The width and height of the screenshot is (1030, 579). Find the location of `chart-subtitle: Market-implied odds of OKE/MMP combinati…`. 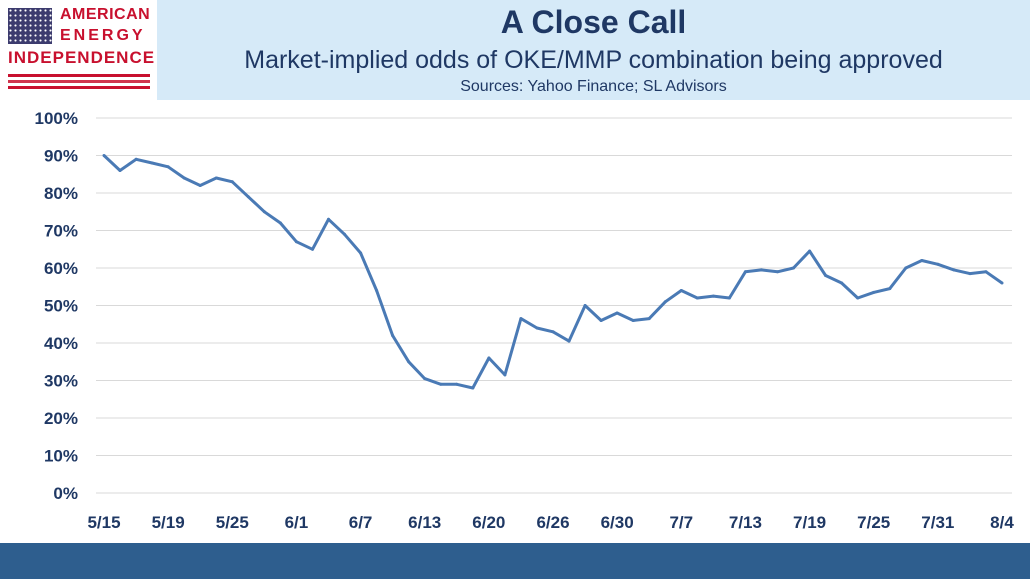

chart-subtitle: Market-implied odds of OKE/MMP combinati… is located at coordinates (593, 60).